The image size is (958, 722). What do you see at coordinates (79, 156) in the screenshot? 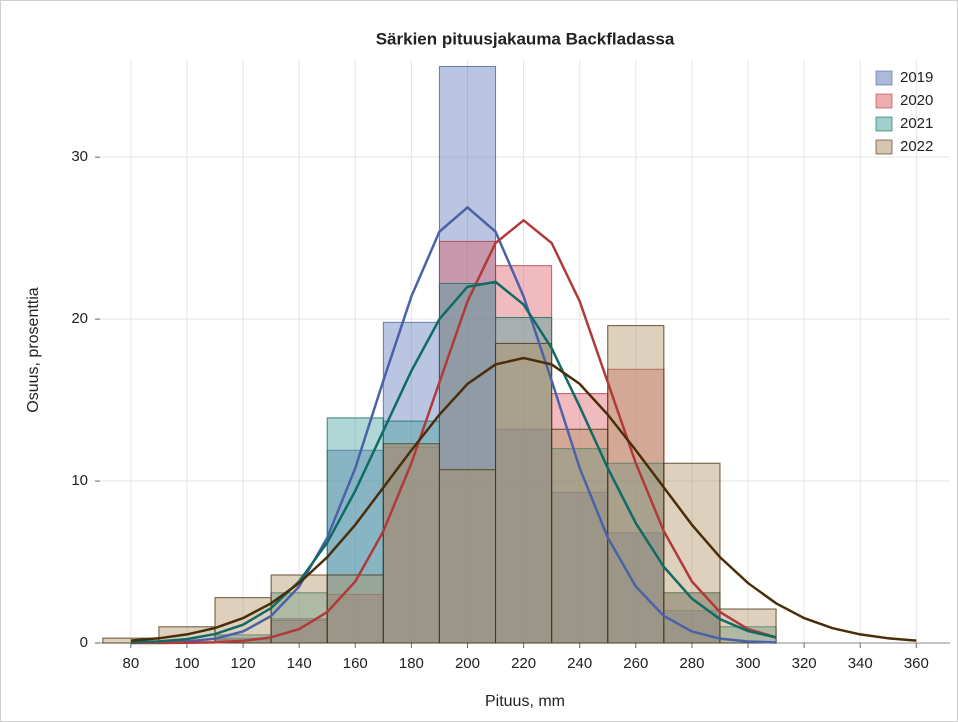
I see `y-tick-label: 30` at bounding box center [79, 156].